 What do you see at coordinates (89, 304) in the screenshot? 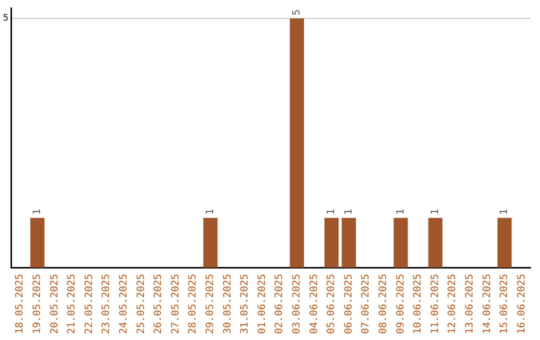
I see `x-tick-label: 22.05.2025` at bounding box center [89, 304].